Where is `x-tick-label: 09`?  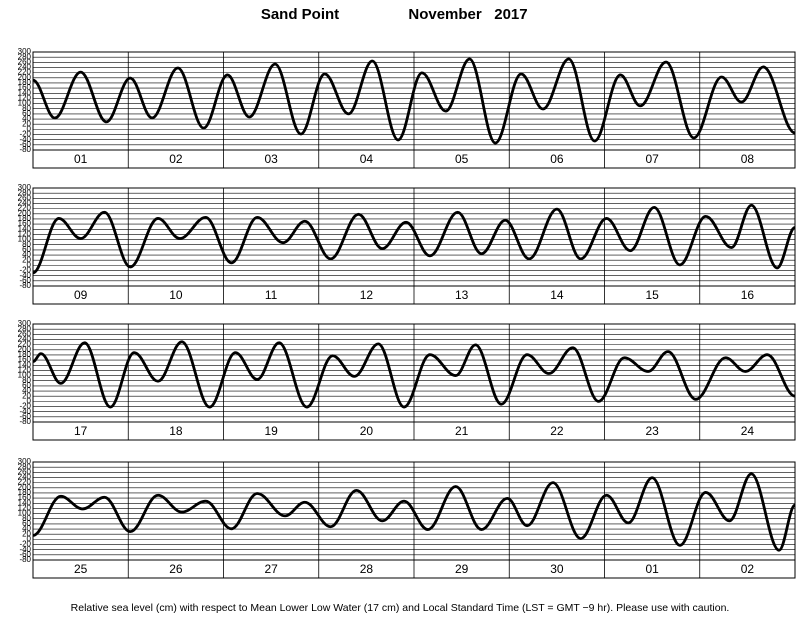
x-tick-label: 09 is located at coordinates (81, 295).